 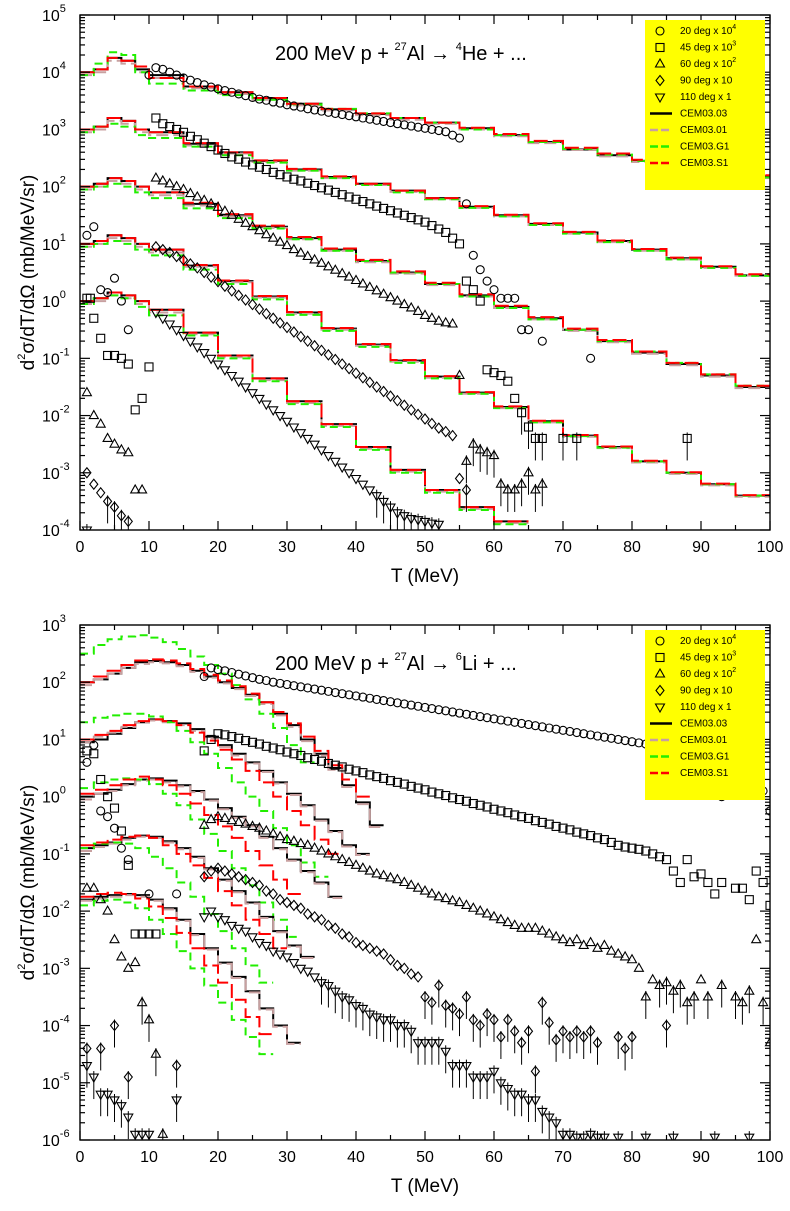 I want to click on x-tick-label: 50, so click(x=425, y=547).